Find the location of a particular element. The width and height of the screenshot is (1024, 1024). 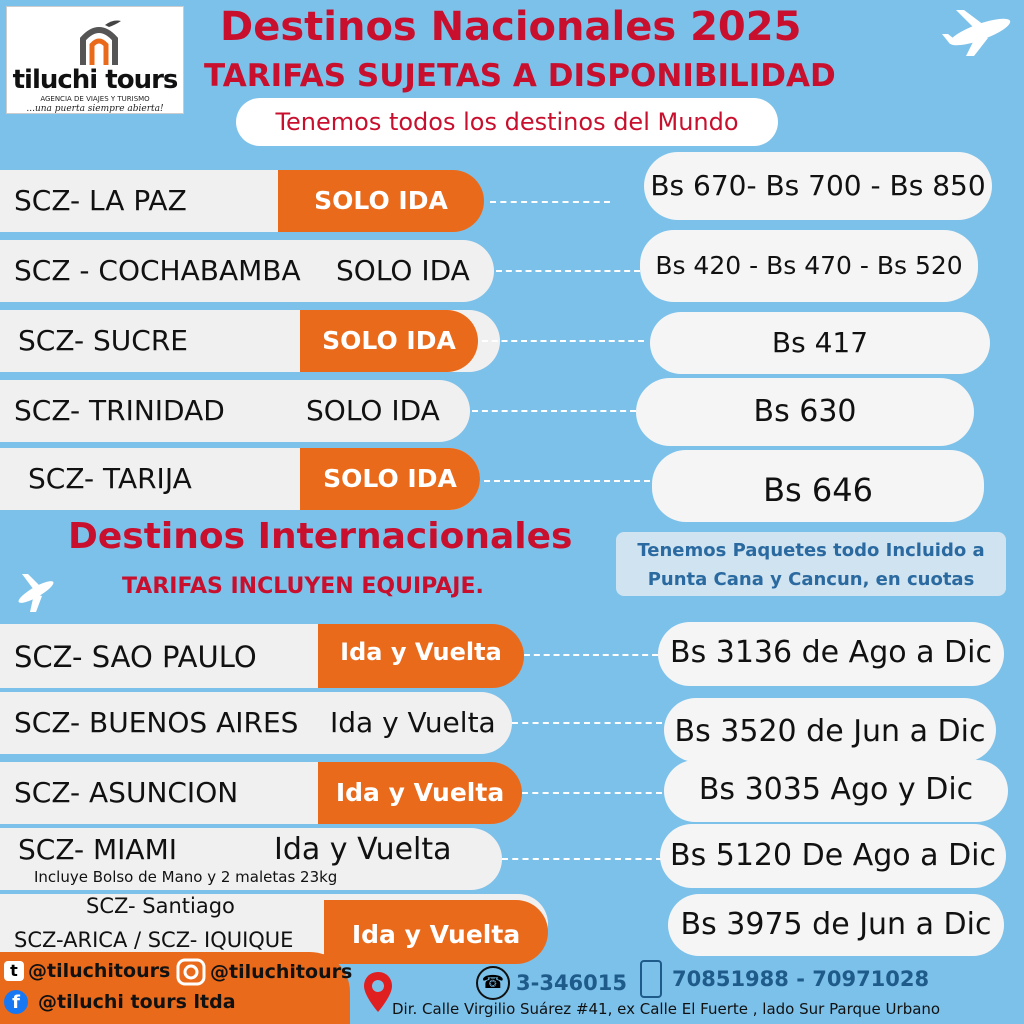

route-label: SCZ- BUENOS AIRES is located at coordinates (156, 722).